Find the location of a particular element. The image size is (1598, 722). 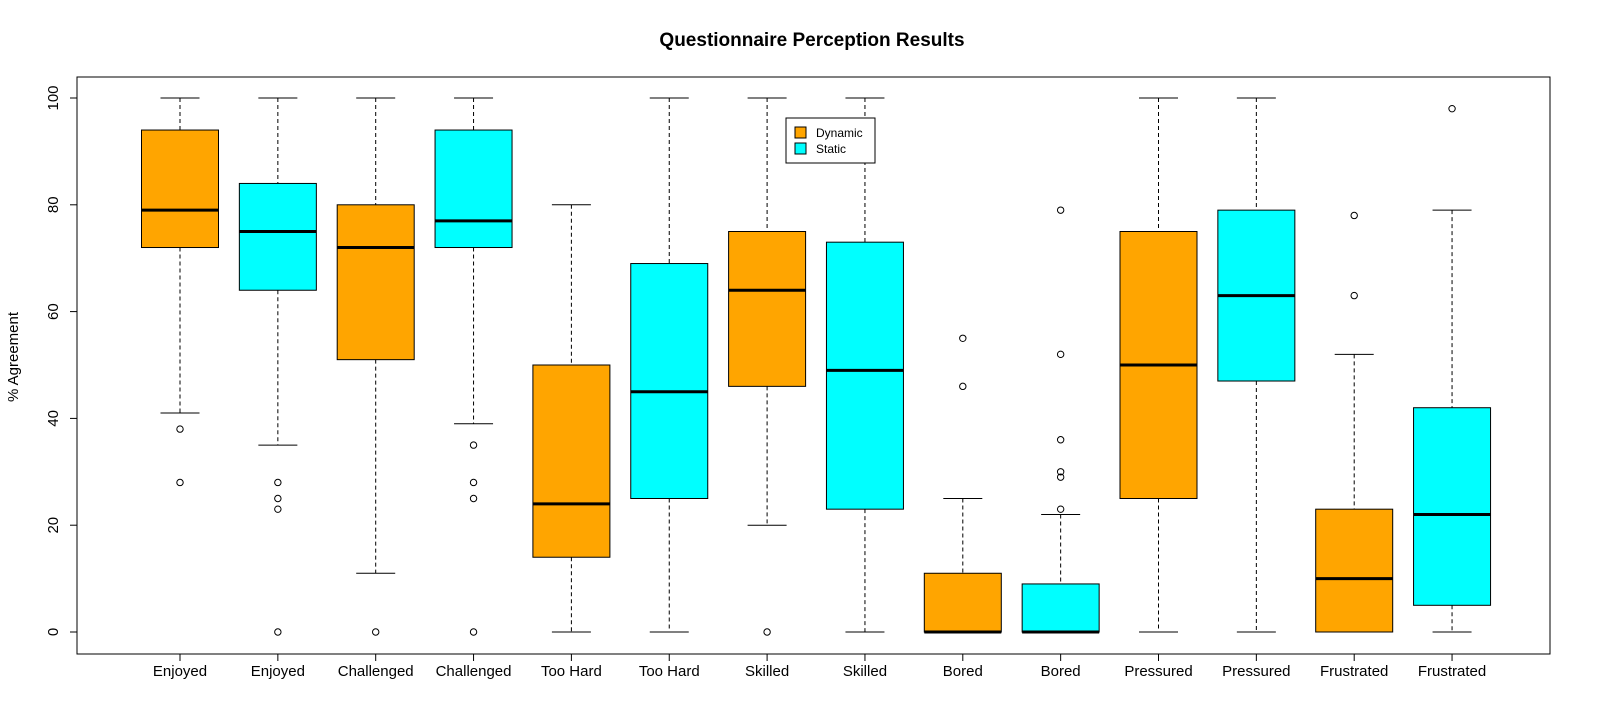

y-tick-label: 60 is located at coordinates (53, 311).